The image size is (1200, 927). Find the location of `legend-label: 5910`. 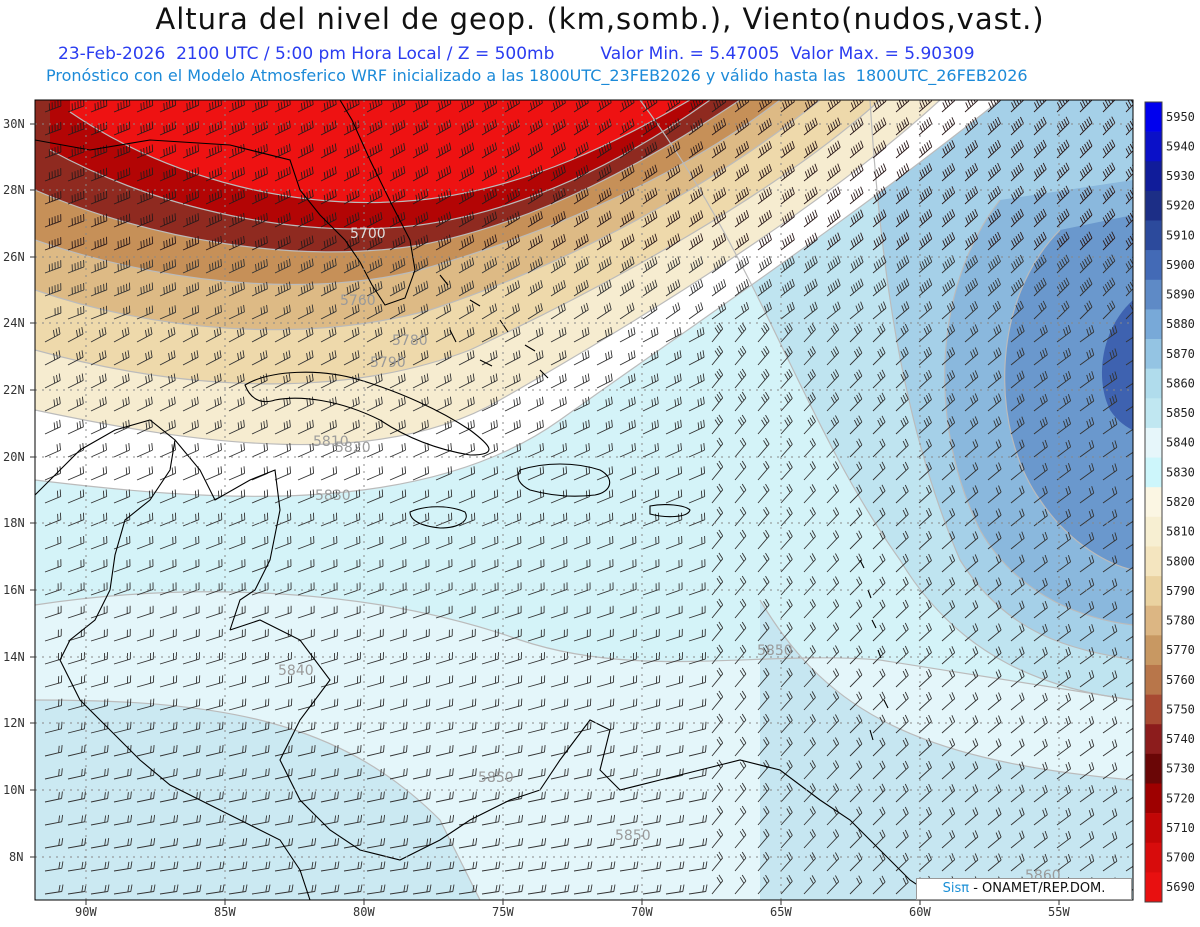

legend-label: 5910 is located at coordinates (1180, 235).